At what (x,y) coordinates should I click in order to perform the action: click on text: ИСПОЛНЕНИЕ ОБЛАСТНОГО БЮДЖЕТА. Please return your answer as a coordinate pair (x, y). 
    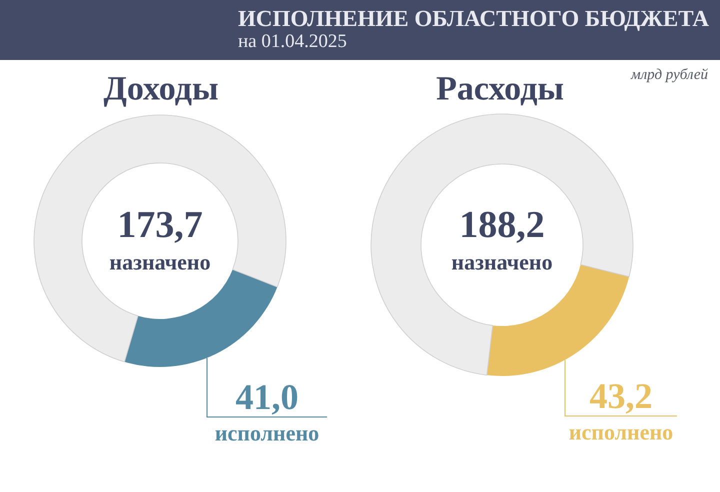
    Looking at the image, I should click on (474, 19).